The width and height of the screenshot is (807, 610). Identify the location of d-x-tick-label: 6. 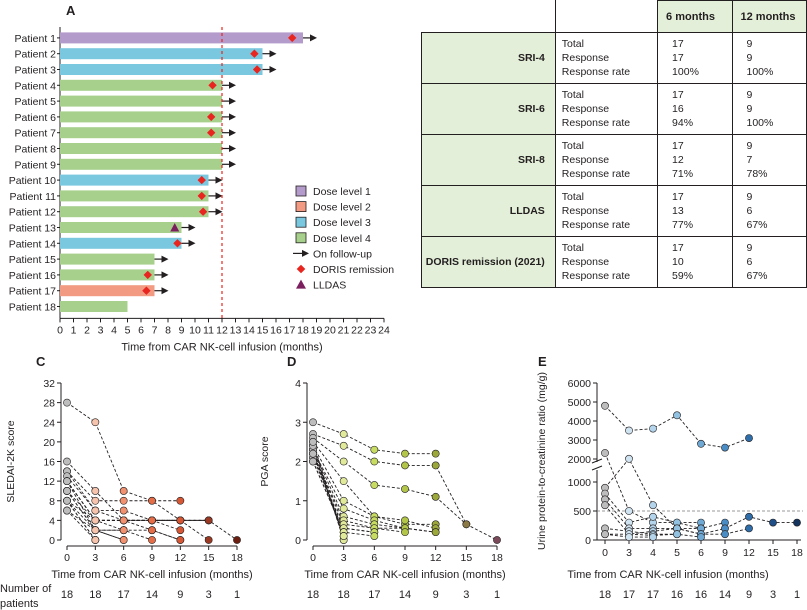
(374, 558).